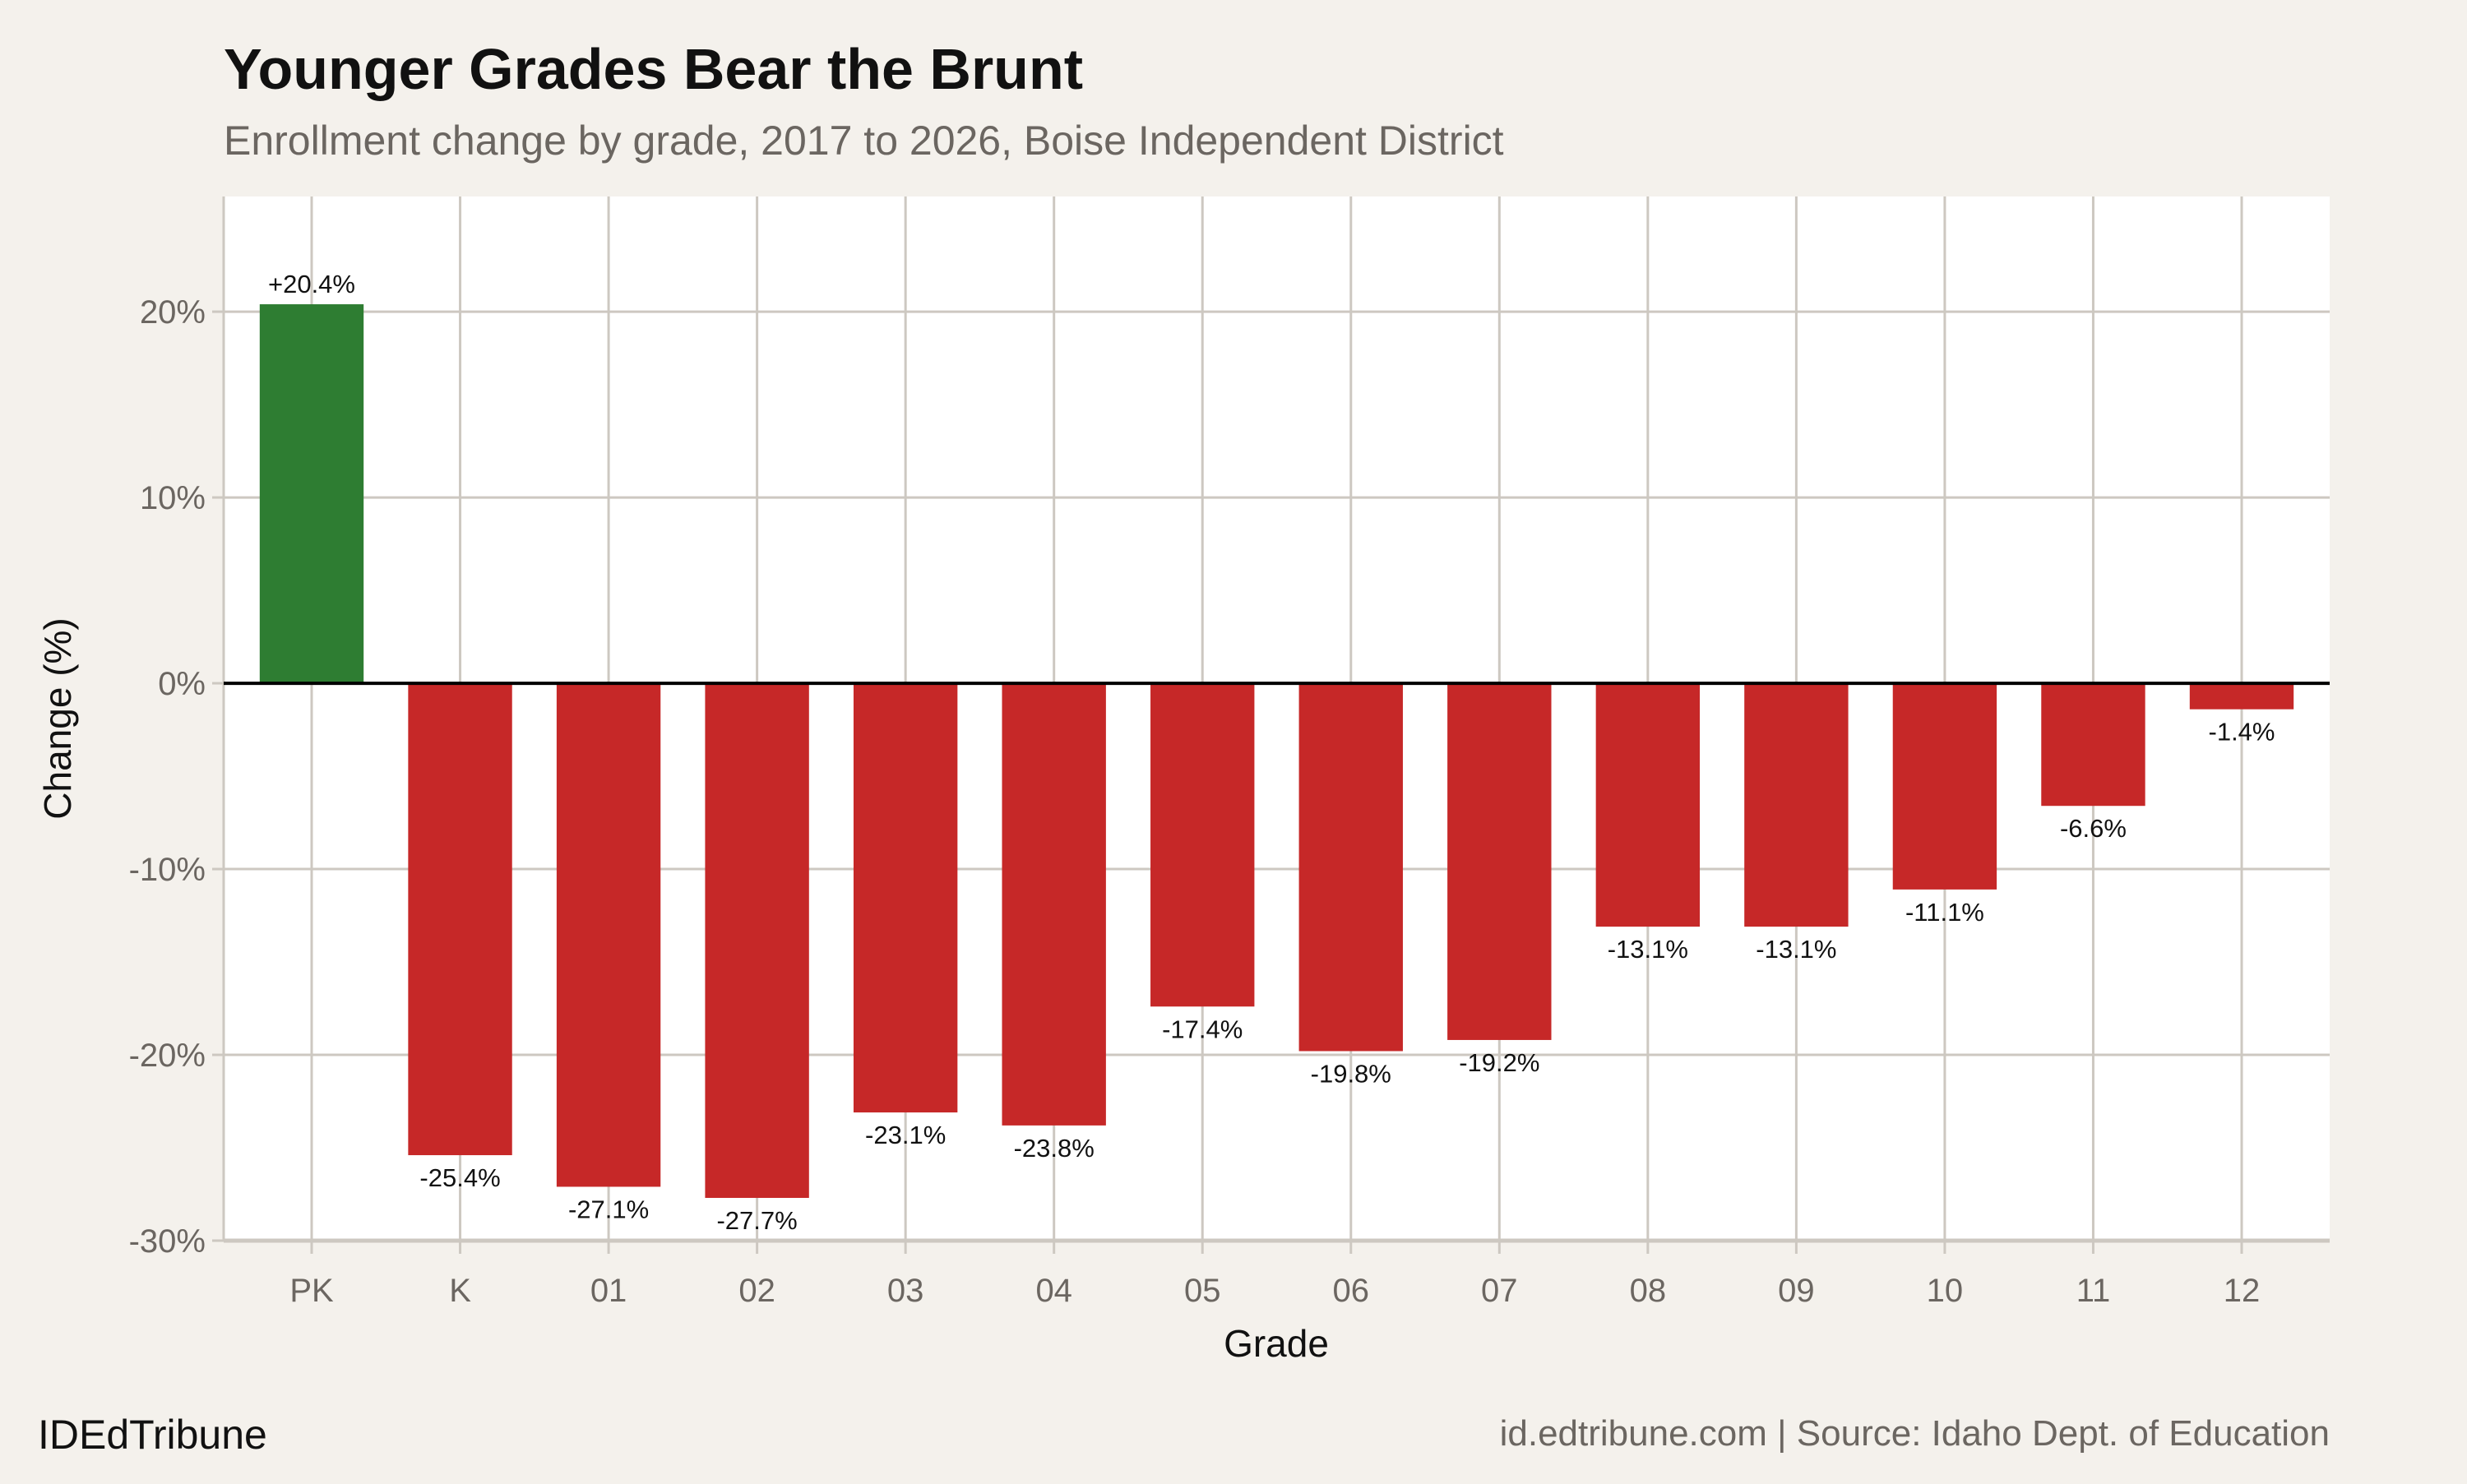 Image resolution: width=2467 pixels, height=1484 pixels. Describe the element at coordinates (1202, 1291) in the screenshot. I see `x-tick-label: 05` at that location.